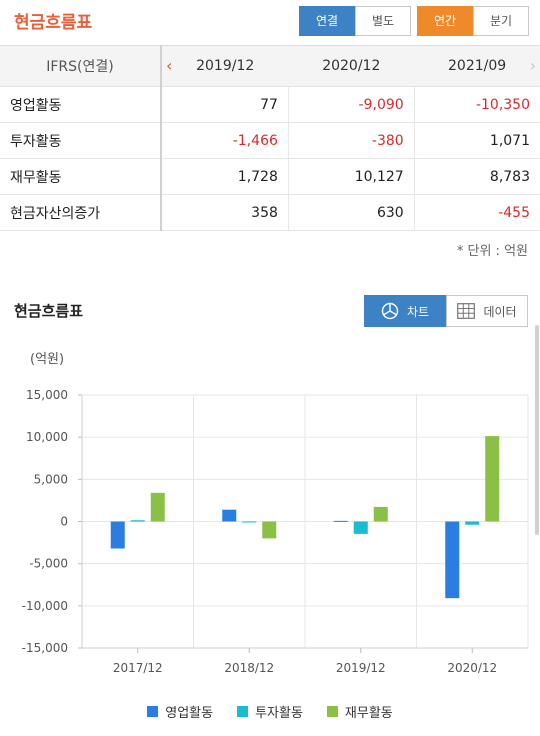  What do you see at coordinates (390, 311) in the screenshot?
I see `pie-chart-icon` at bounding box center [390, 311].